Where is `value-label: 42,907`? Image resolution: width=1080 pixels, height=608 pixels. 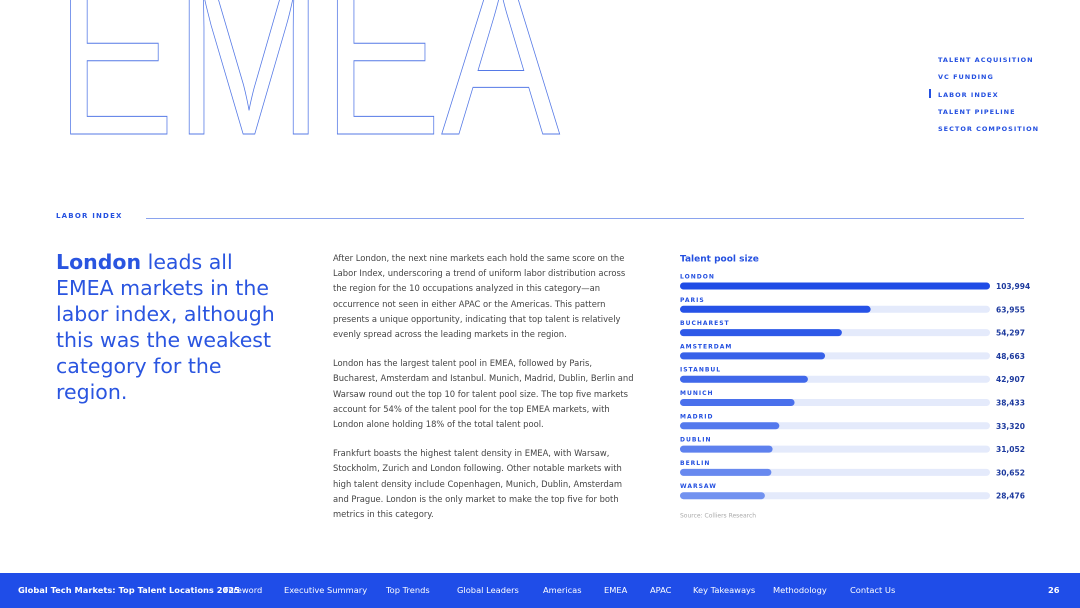
value-label: 42,907 is located at coordinates (1010, 379).